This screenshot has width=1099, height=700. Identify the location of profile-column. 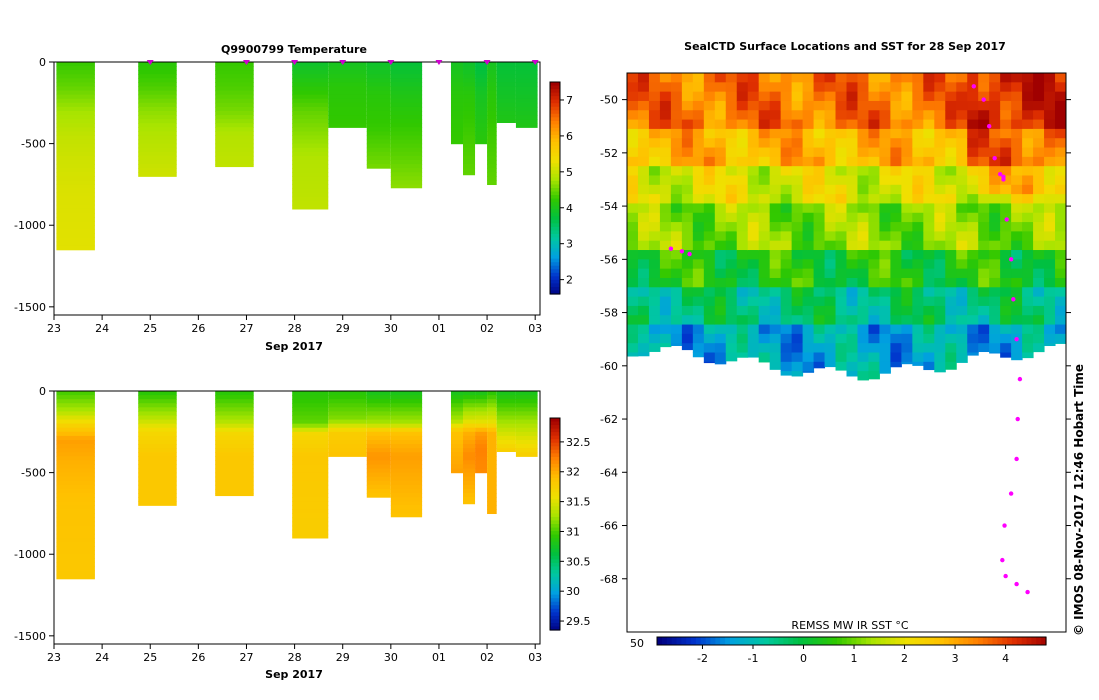
(457, 103).